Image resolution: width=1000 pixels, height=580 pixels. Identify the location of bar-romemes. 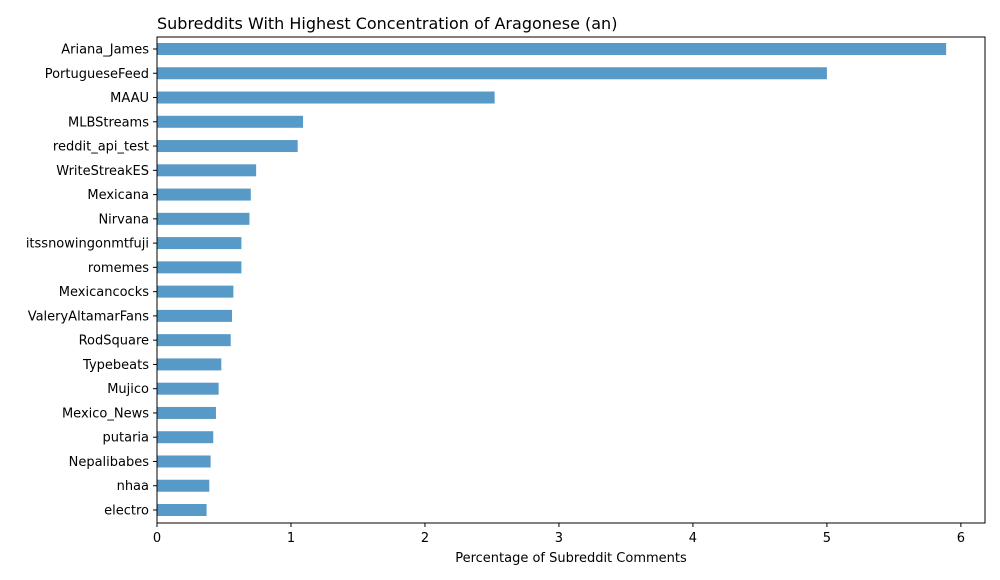
(199, 267).